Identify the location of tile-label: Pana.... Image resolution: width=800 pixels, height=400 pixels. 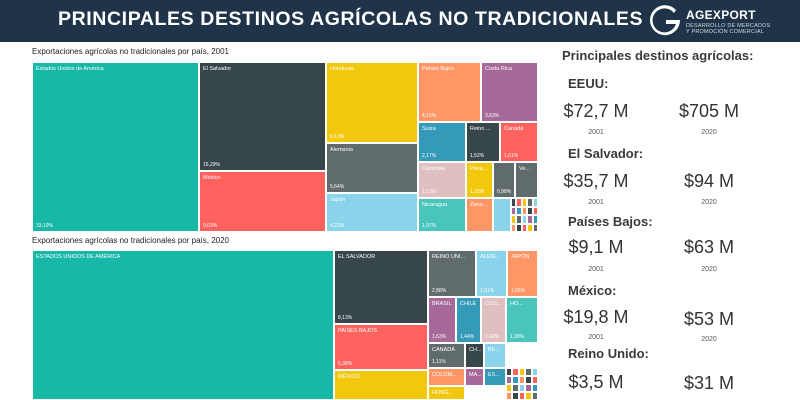
(479, 169).